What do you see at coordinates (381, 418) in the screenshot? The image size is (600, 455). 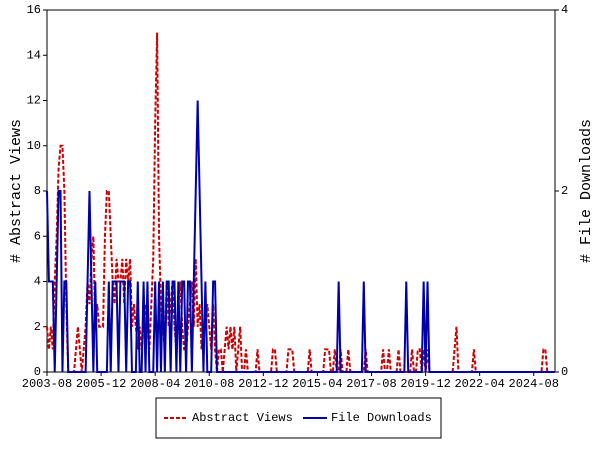 I see `legend-label: File Downloads` at bounding box center [381, 418].